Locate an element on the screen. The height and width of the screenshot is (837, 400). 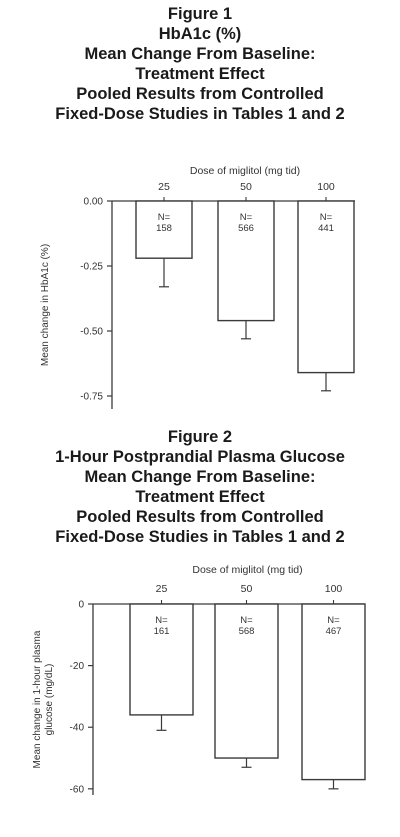
figure-1-title-line: Mean Change From Baseline: is located at coordinates (200, 54).